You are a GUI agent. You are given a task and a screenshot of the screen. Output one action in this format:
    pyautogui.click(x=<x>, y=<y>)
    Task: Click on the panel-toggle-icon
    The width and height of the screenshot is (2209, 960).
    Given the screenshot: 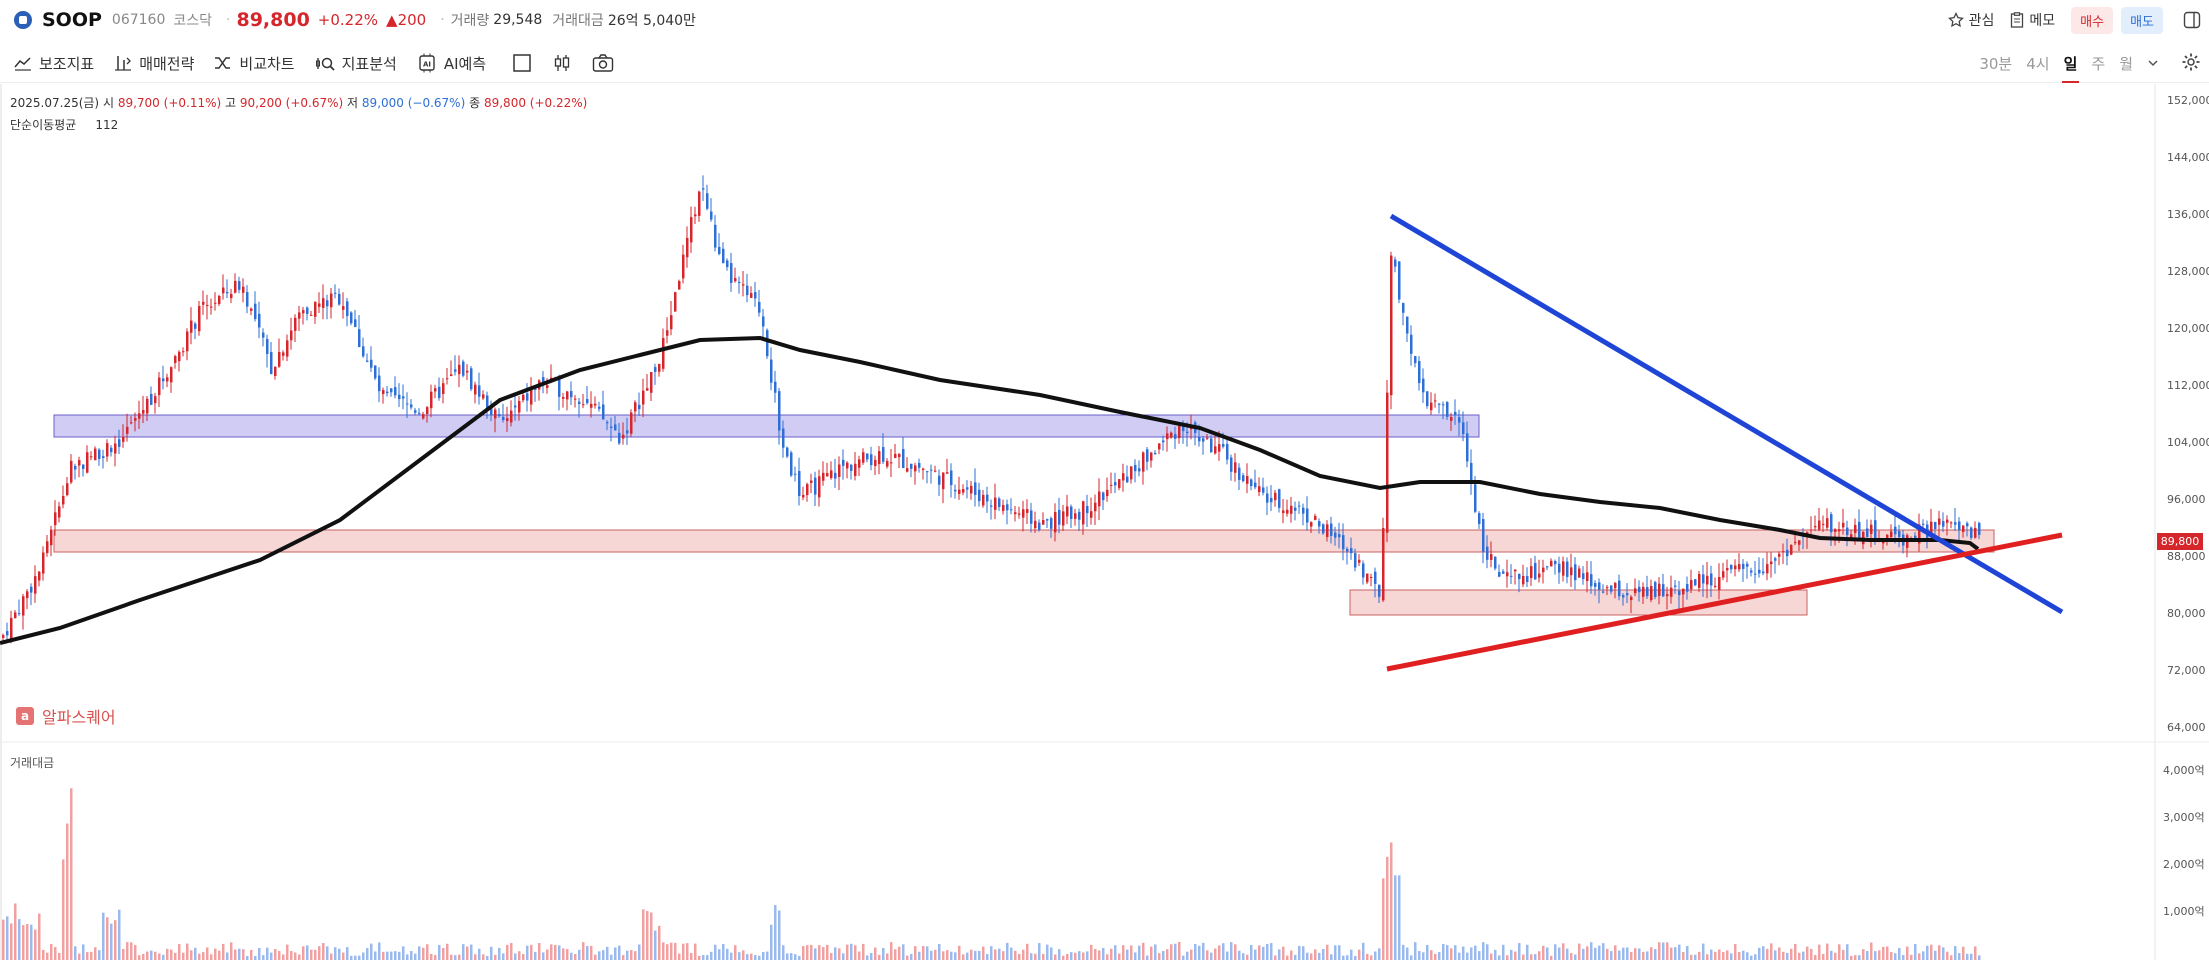 What is the action you would take?
    pyautogui.click(x=2192, y=20)
    